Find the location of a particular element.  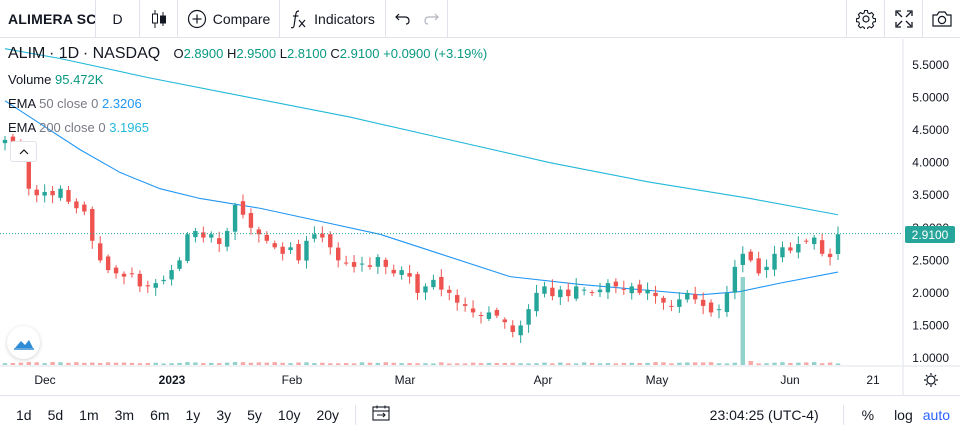

time-tick-label: Apr is located at coordinates (543, 380).